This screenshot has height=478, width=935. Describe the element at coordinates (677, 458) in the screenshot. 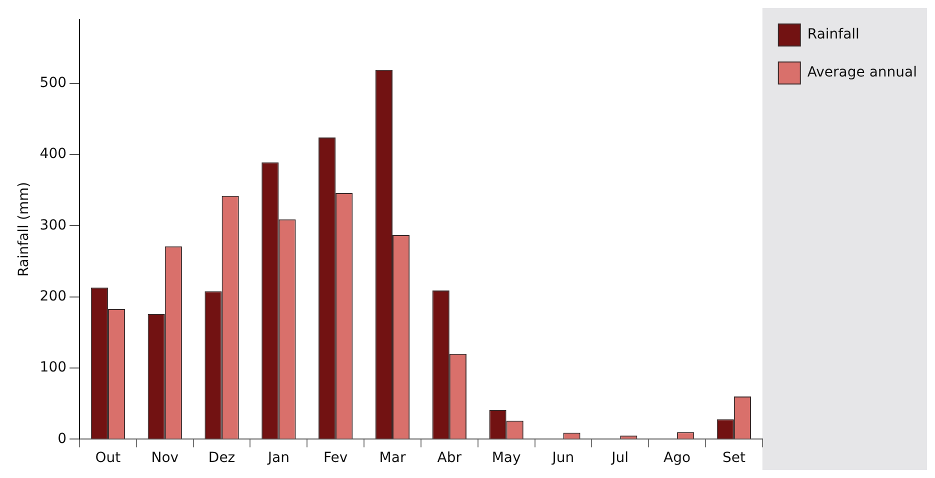

I see `x-tick-label: Ago` at that location.